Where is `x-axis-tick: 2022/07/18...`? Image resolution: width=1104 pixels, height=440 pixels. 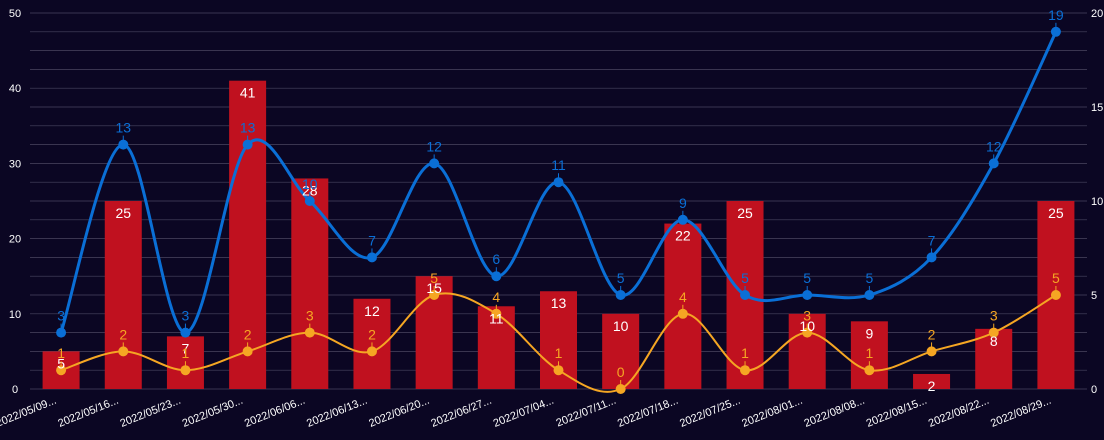 x-axis-tick: 2022/07/18... is located at coordinates (648, 412).